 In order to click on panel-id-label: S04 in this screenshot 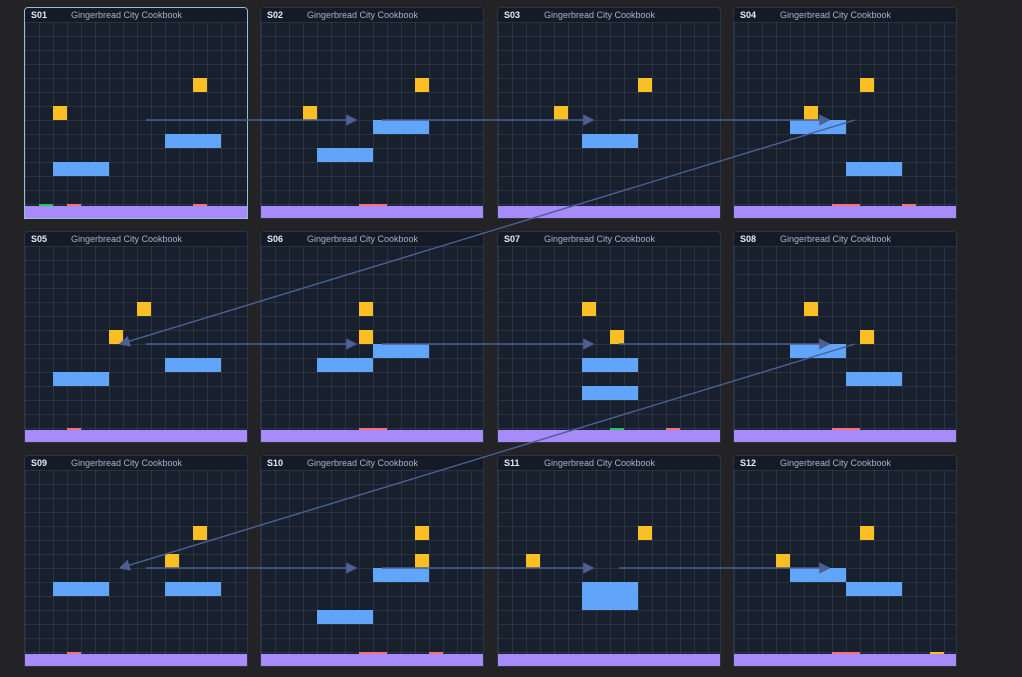, I will do `click(748, 15)`.